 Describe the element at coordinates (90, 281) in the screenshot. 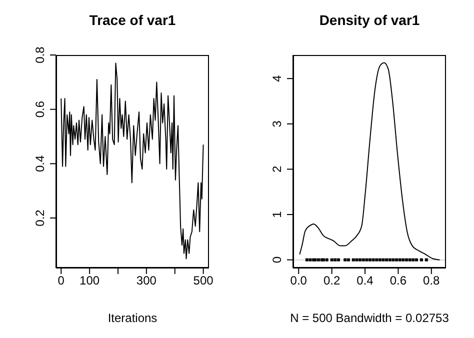

I see `x-tick-label: 100` at that location.